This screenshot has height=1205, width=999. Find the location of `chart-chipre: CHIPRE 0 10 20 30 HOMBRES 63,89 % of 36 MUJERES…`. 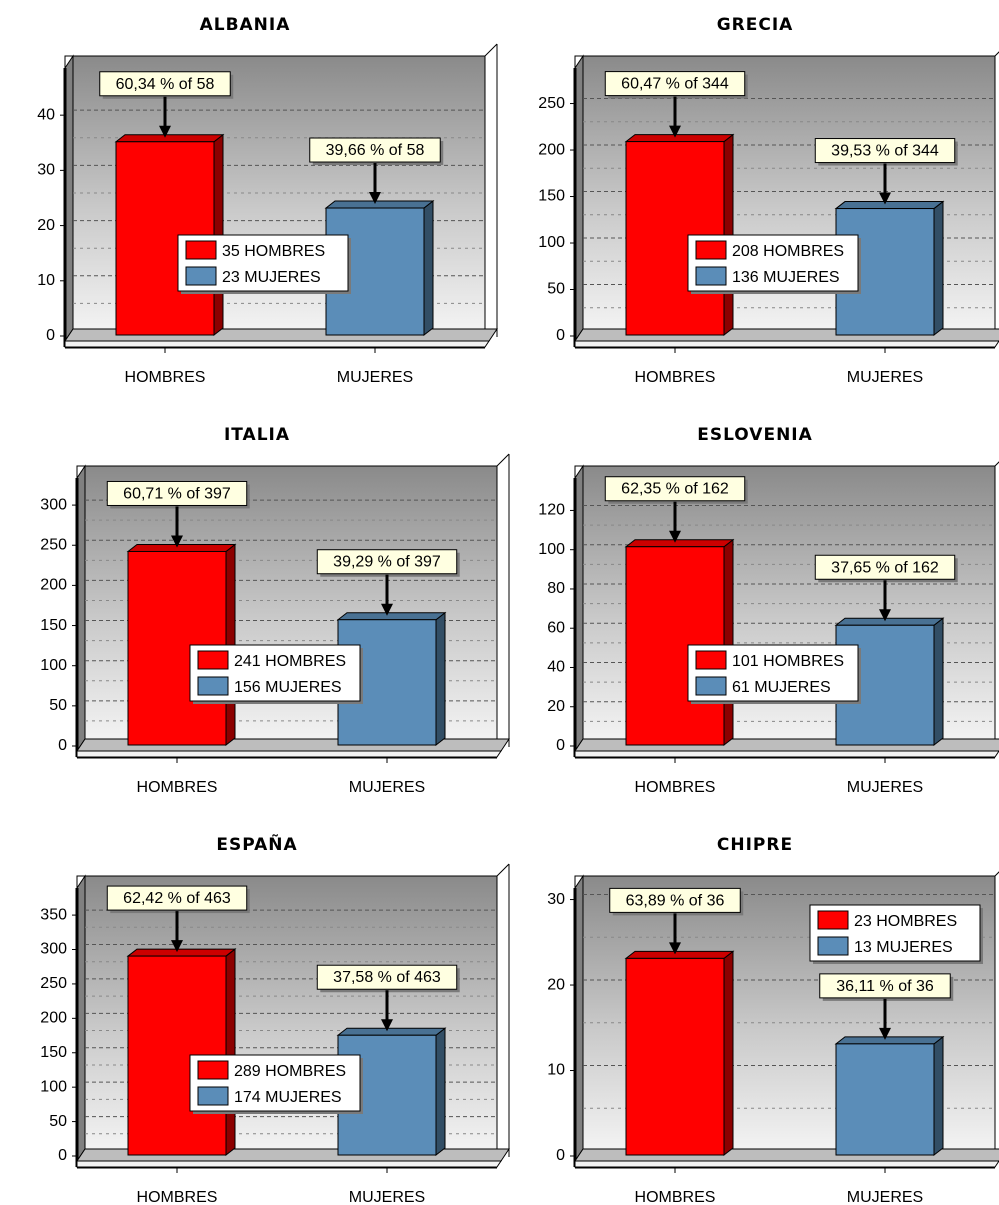

chart-chipre: CHIPRE 0 10 20 30 HOMBRES 63,89 % of 36 MUJERES… is located at coordinates (773, 1020).